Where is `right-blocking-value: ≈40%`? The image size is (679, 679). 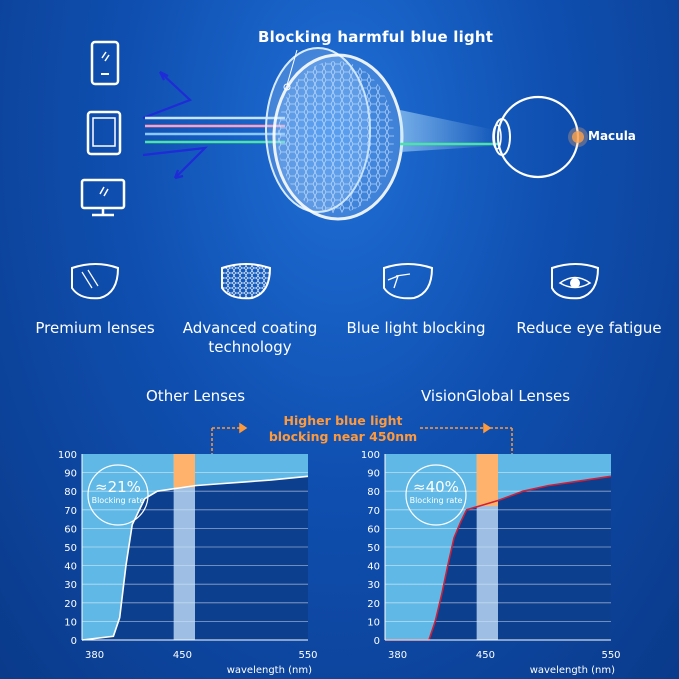
right-blocking-value: ≈40% is located at coordinates (436, 487).